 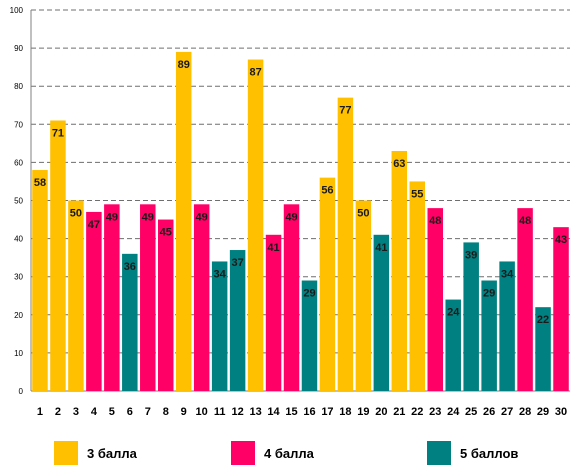 I want to click on bar-value-label: 39, so click(x=471, y=255).